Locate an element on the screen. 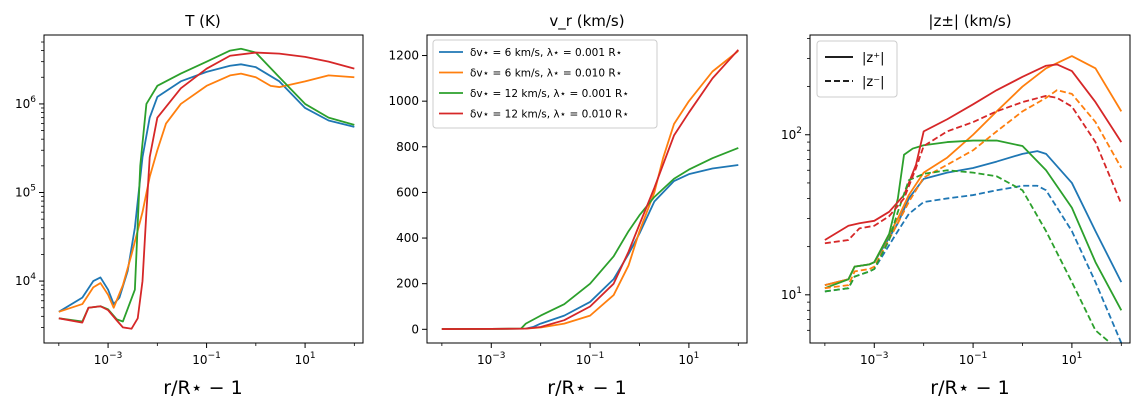 The image size is (1140, 407). y-tick-label-0: 0 is located at coordinates (415, 329).